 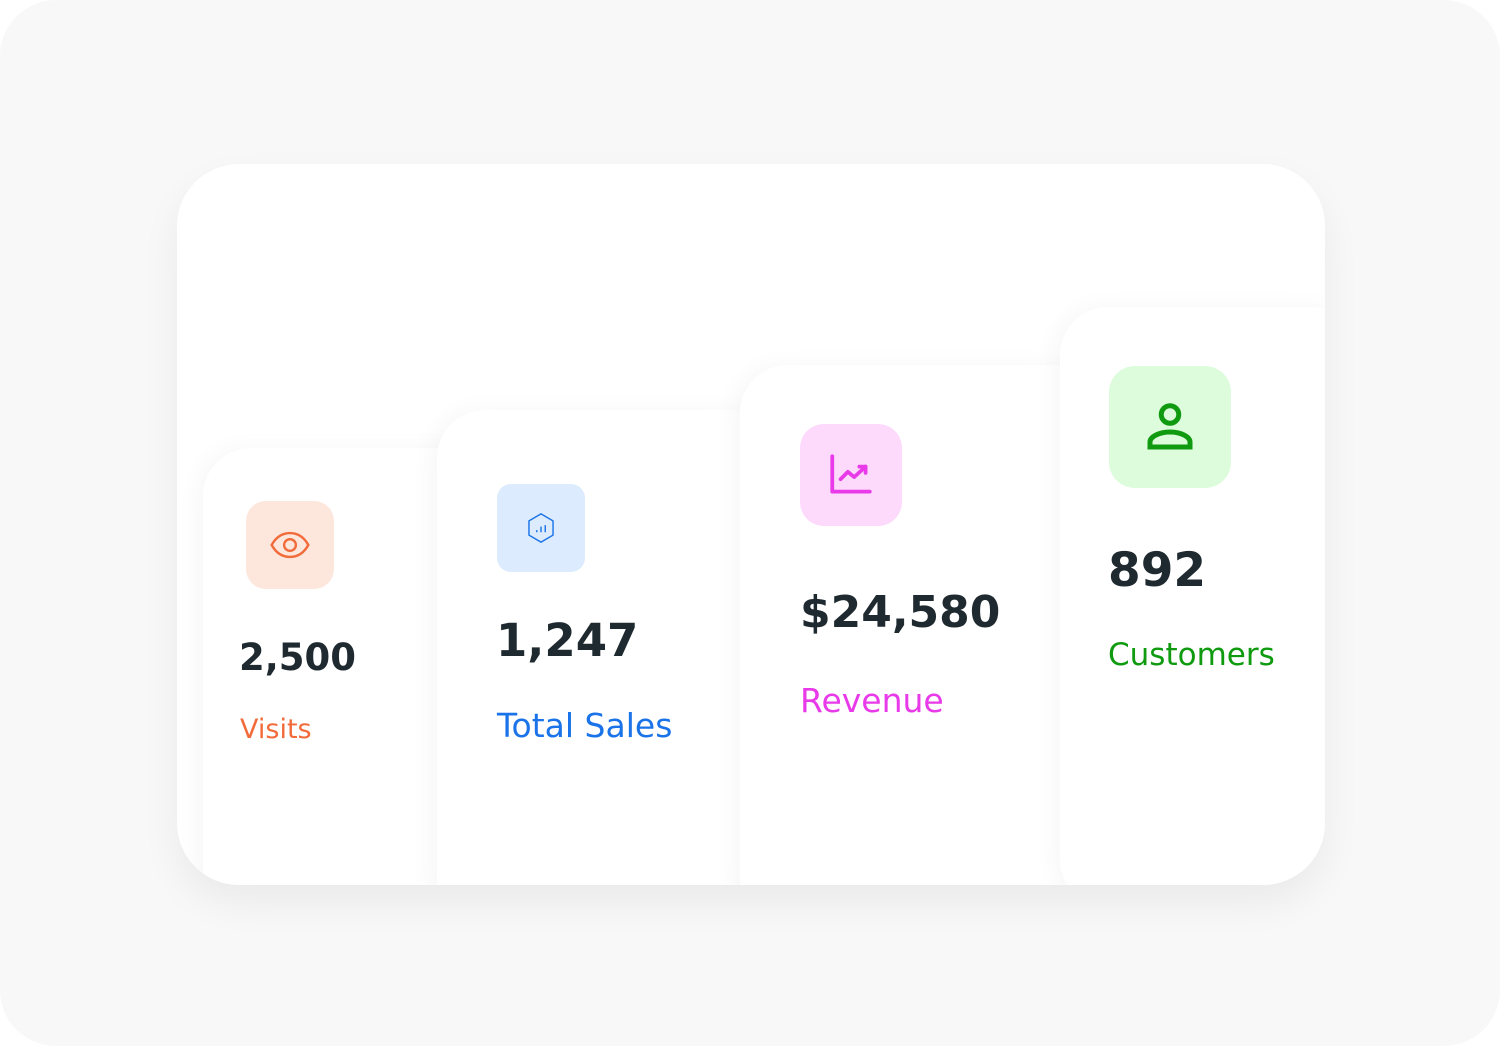 I want to click on stat-card-customers: 892 Customers, so click(x=1192, y=596).